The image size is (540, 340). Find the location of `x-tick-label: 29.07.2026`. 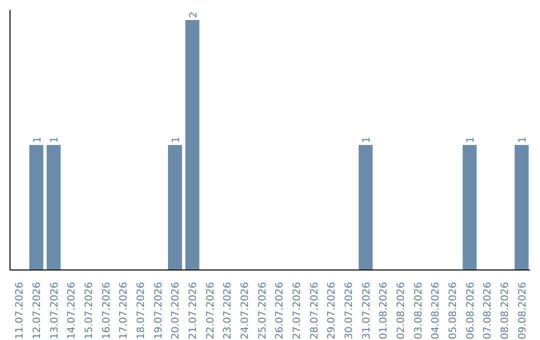

x-tick-label: 29.07.2026 is located at coordinates (332, 311).